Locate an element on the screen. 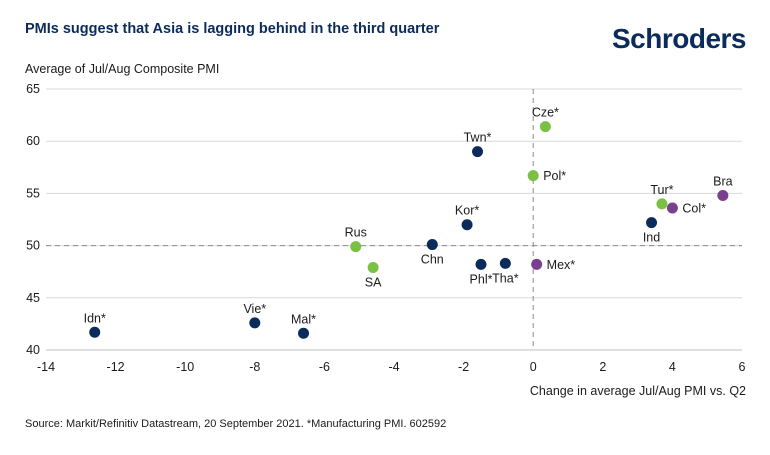 The width and height of the screenshot is (770, 455). y-tick-label: 45 is located at coordinates (33, 298).